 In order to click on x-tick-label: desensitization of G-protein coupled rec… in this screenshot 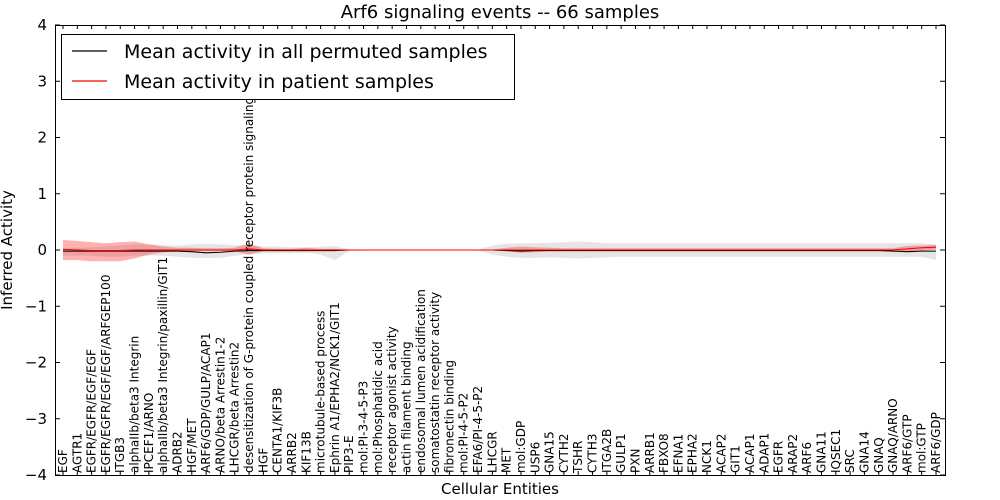, I will do `click(249, 257)`.